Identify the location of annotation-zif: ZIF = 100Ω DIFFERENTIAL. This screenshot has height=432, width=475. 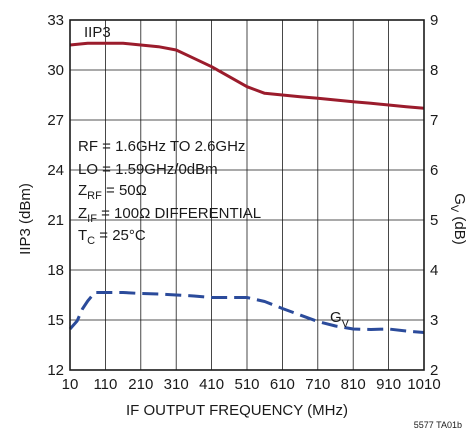
(169, 215).